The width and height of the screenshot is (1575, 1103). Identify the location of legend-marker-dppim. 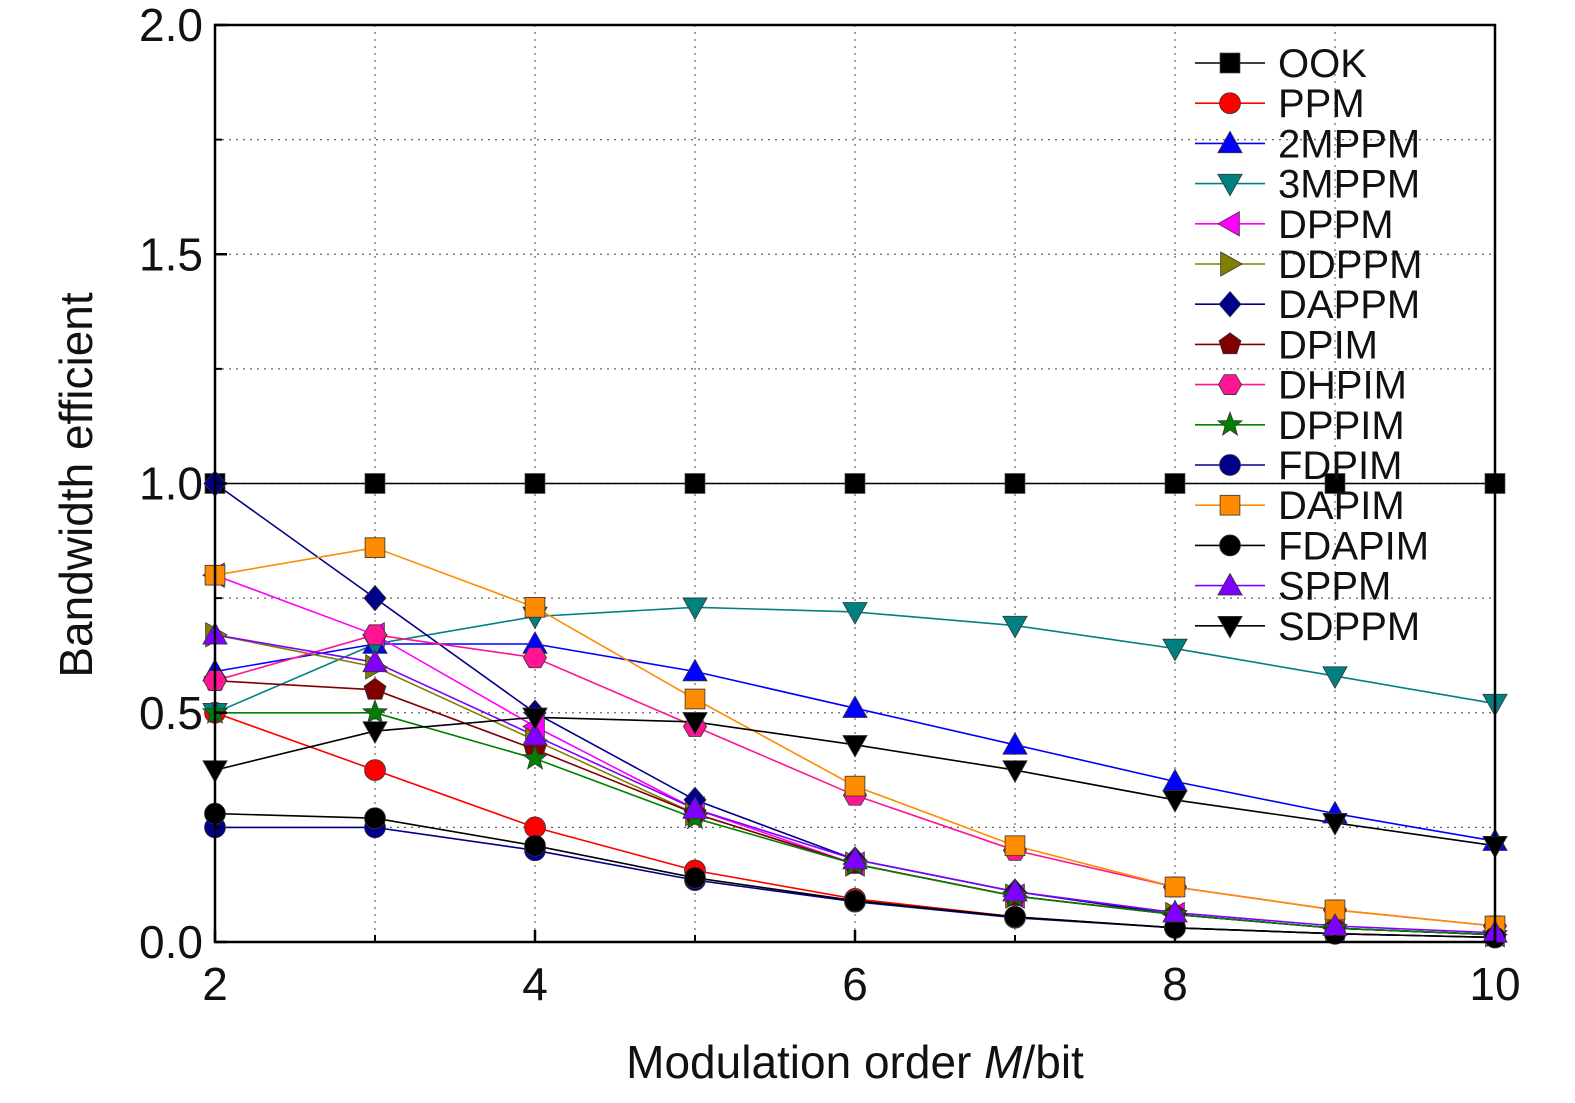
(1230, 423).